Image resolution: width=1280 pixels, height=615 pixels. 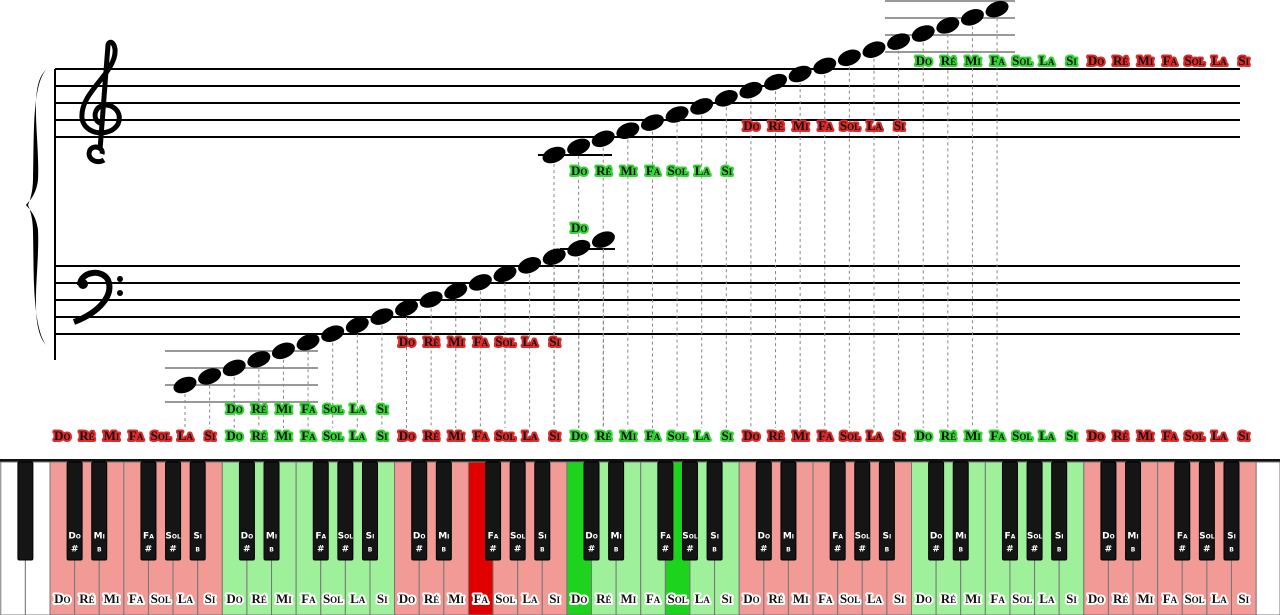 What do you see at coordinates (333, 598) in the screenshot?
I see `white-key-label: Sol` at bounding box center [333, 598].